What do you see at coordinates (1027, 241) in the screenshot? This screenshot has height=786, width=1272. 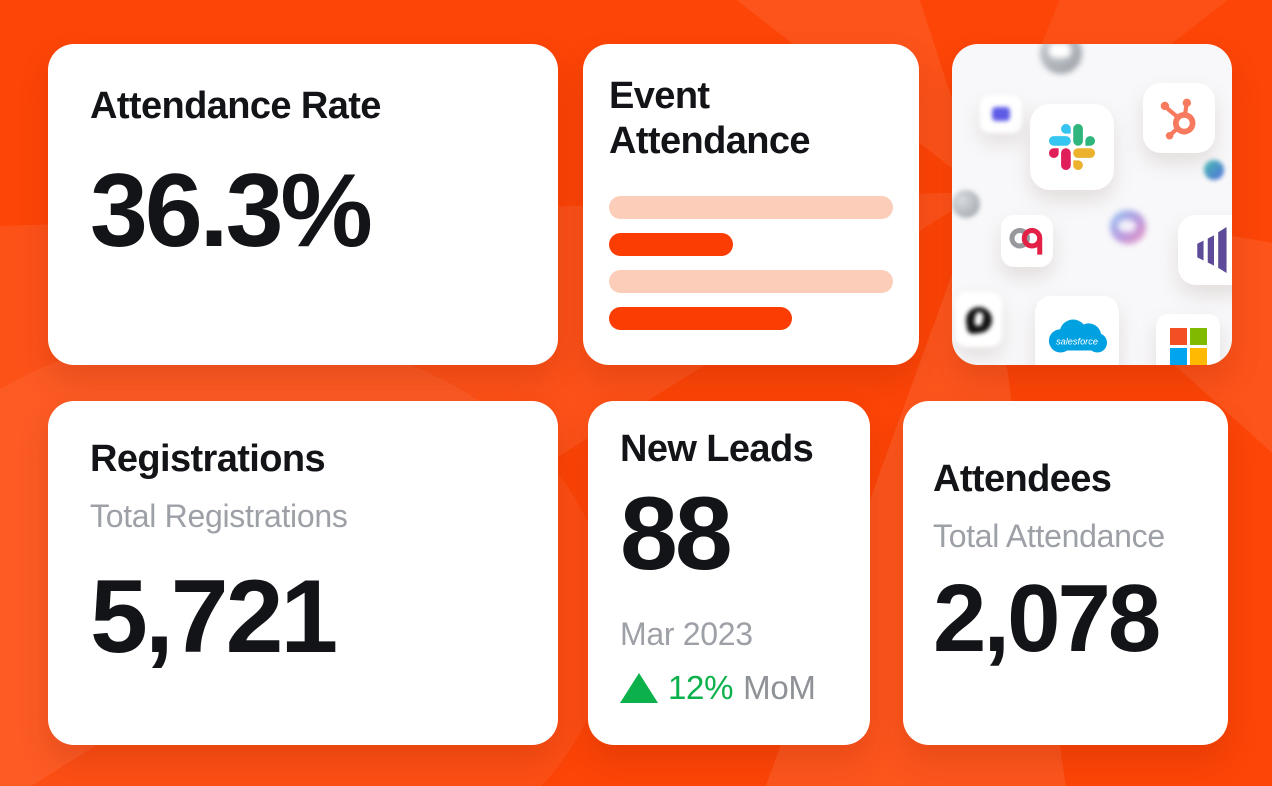 I see `interlocked-rings-icon` at bounding box center [1027, 241].